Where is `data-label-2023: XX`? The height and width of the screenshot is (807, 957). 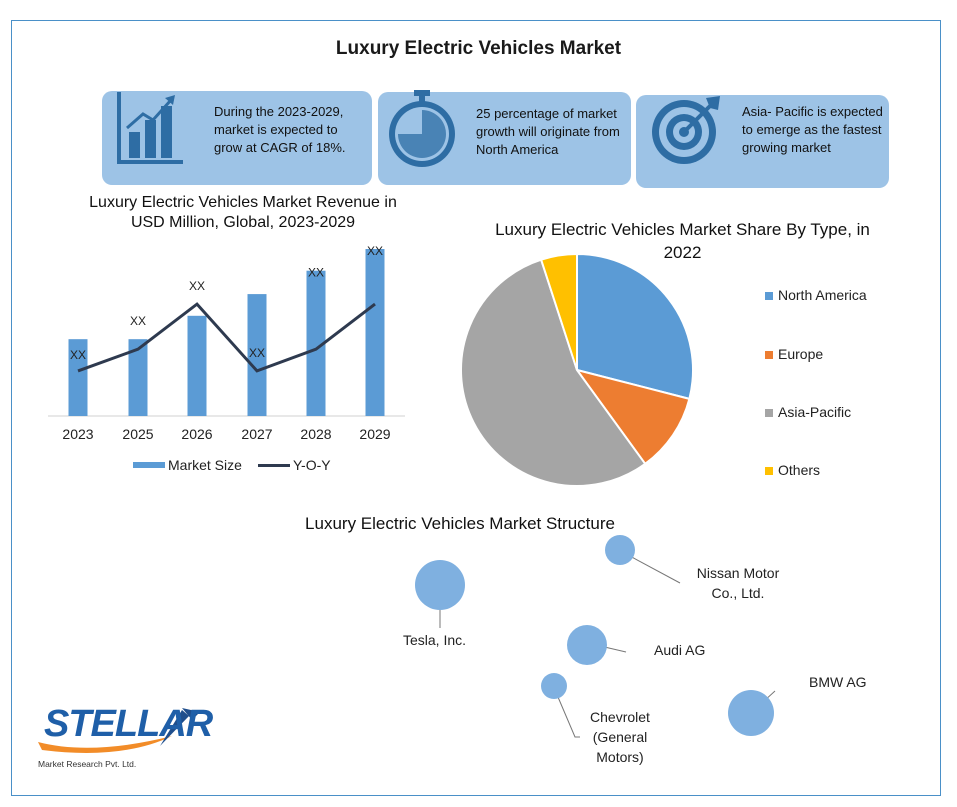
data-label-2023: XX is located at coordinates (78, 355).